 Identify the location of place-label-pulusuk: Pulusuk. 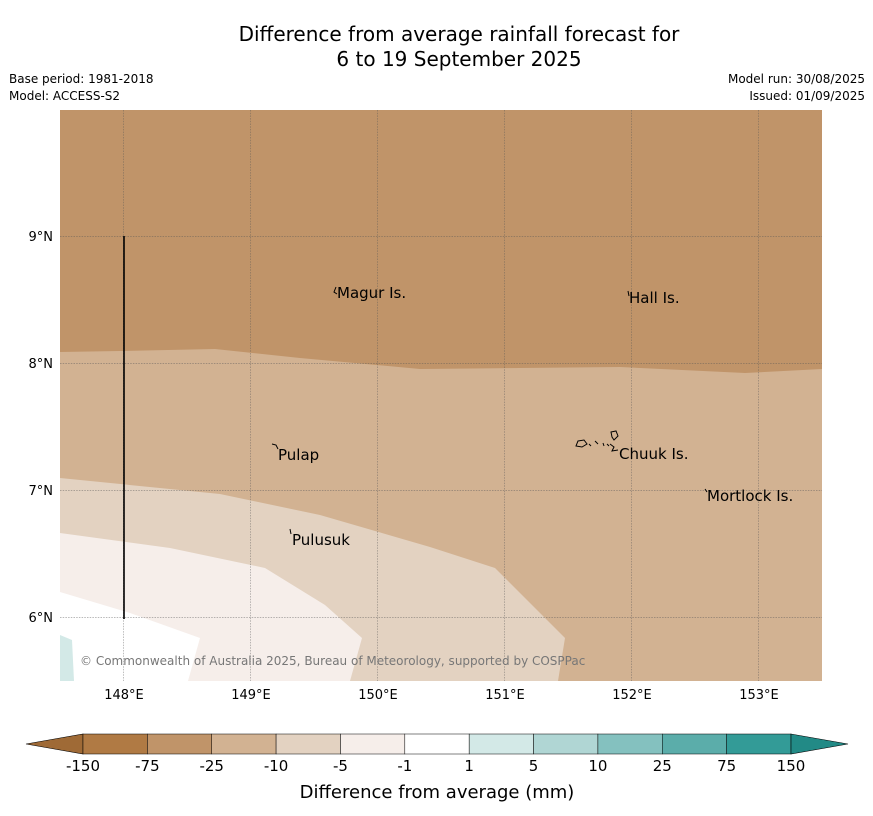
(321, 540).